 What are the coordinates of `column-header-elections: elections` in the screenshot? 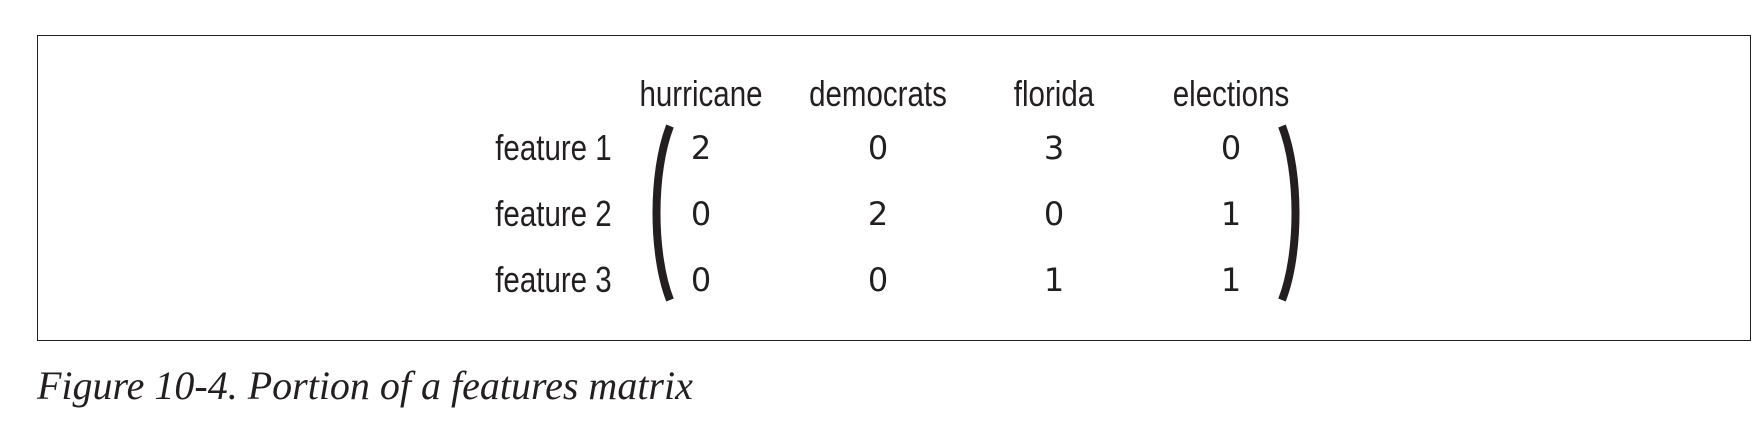 It's located at (1231, 93).